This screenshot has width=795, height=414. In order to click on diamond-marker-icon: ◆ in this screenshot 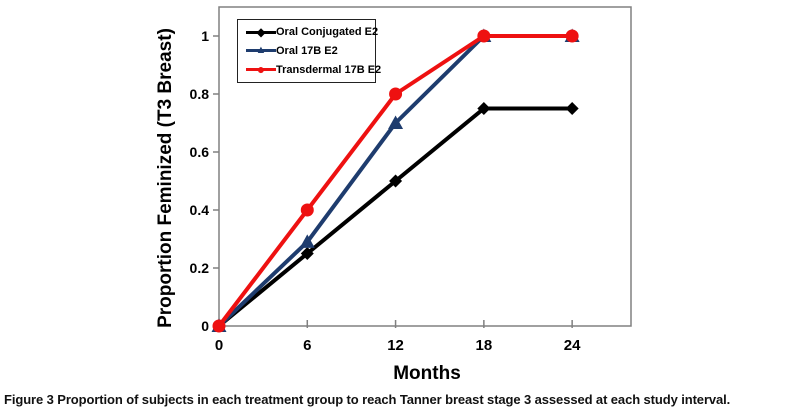, I will do `click(261, 32)`.